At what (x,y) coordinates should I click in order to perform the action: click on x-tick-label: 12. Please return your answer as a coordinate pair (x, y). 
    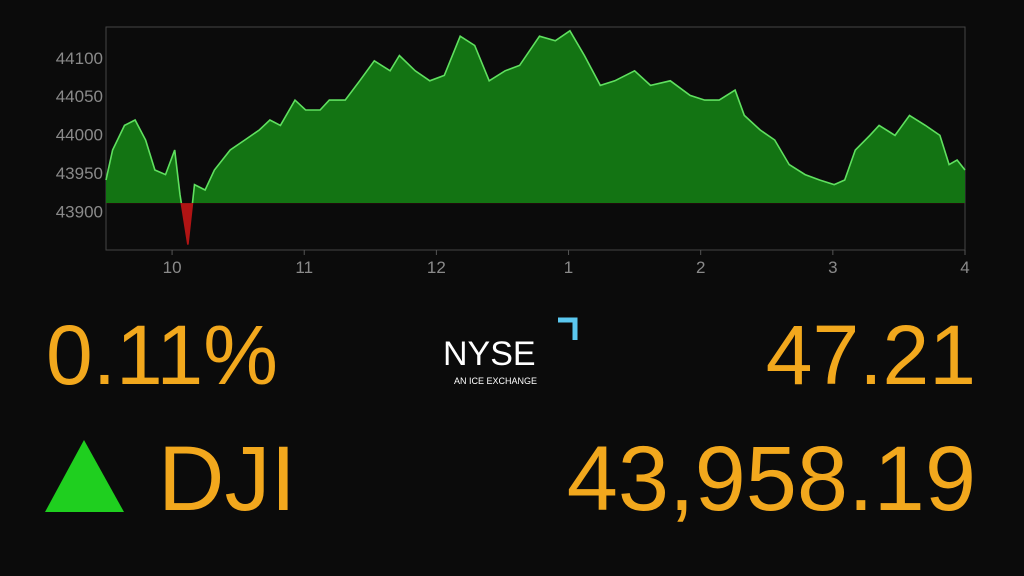
    Looking at the image, I should click on (436, 267).